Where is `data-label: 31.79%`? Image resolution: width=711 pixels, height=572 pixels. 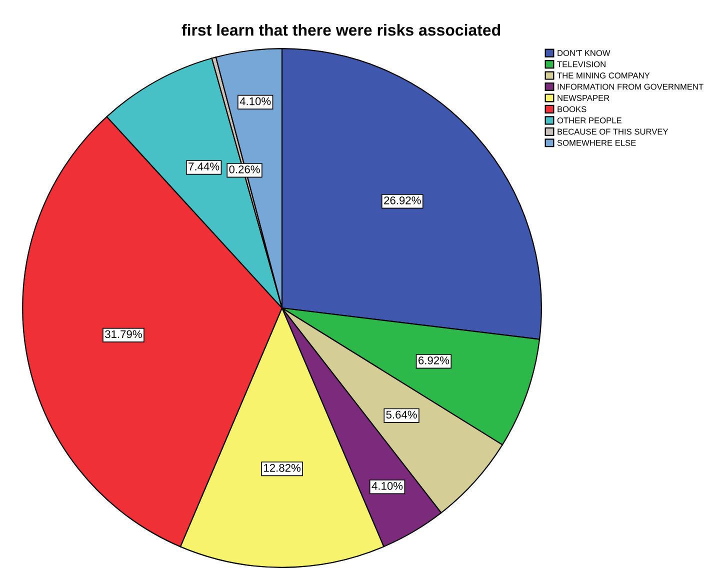
data-label: 31.79% is located at coordinates (123, 334).